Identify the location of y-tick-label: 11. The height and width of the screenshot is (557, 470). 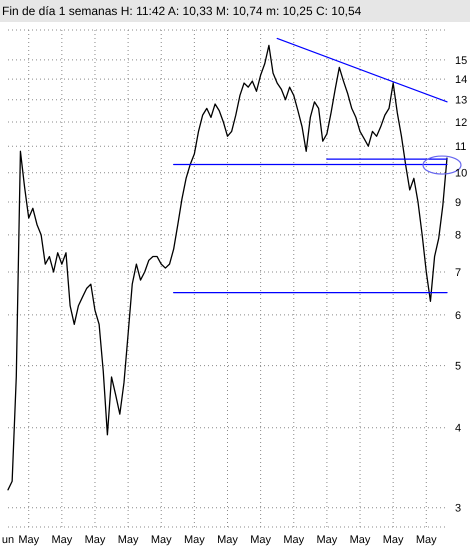
(460, 147).